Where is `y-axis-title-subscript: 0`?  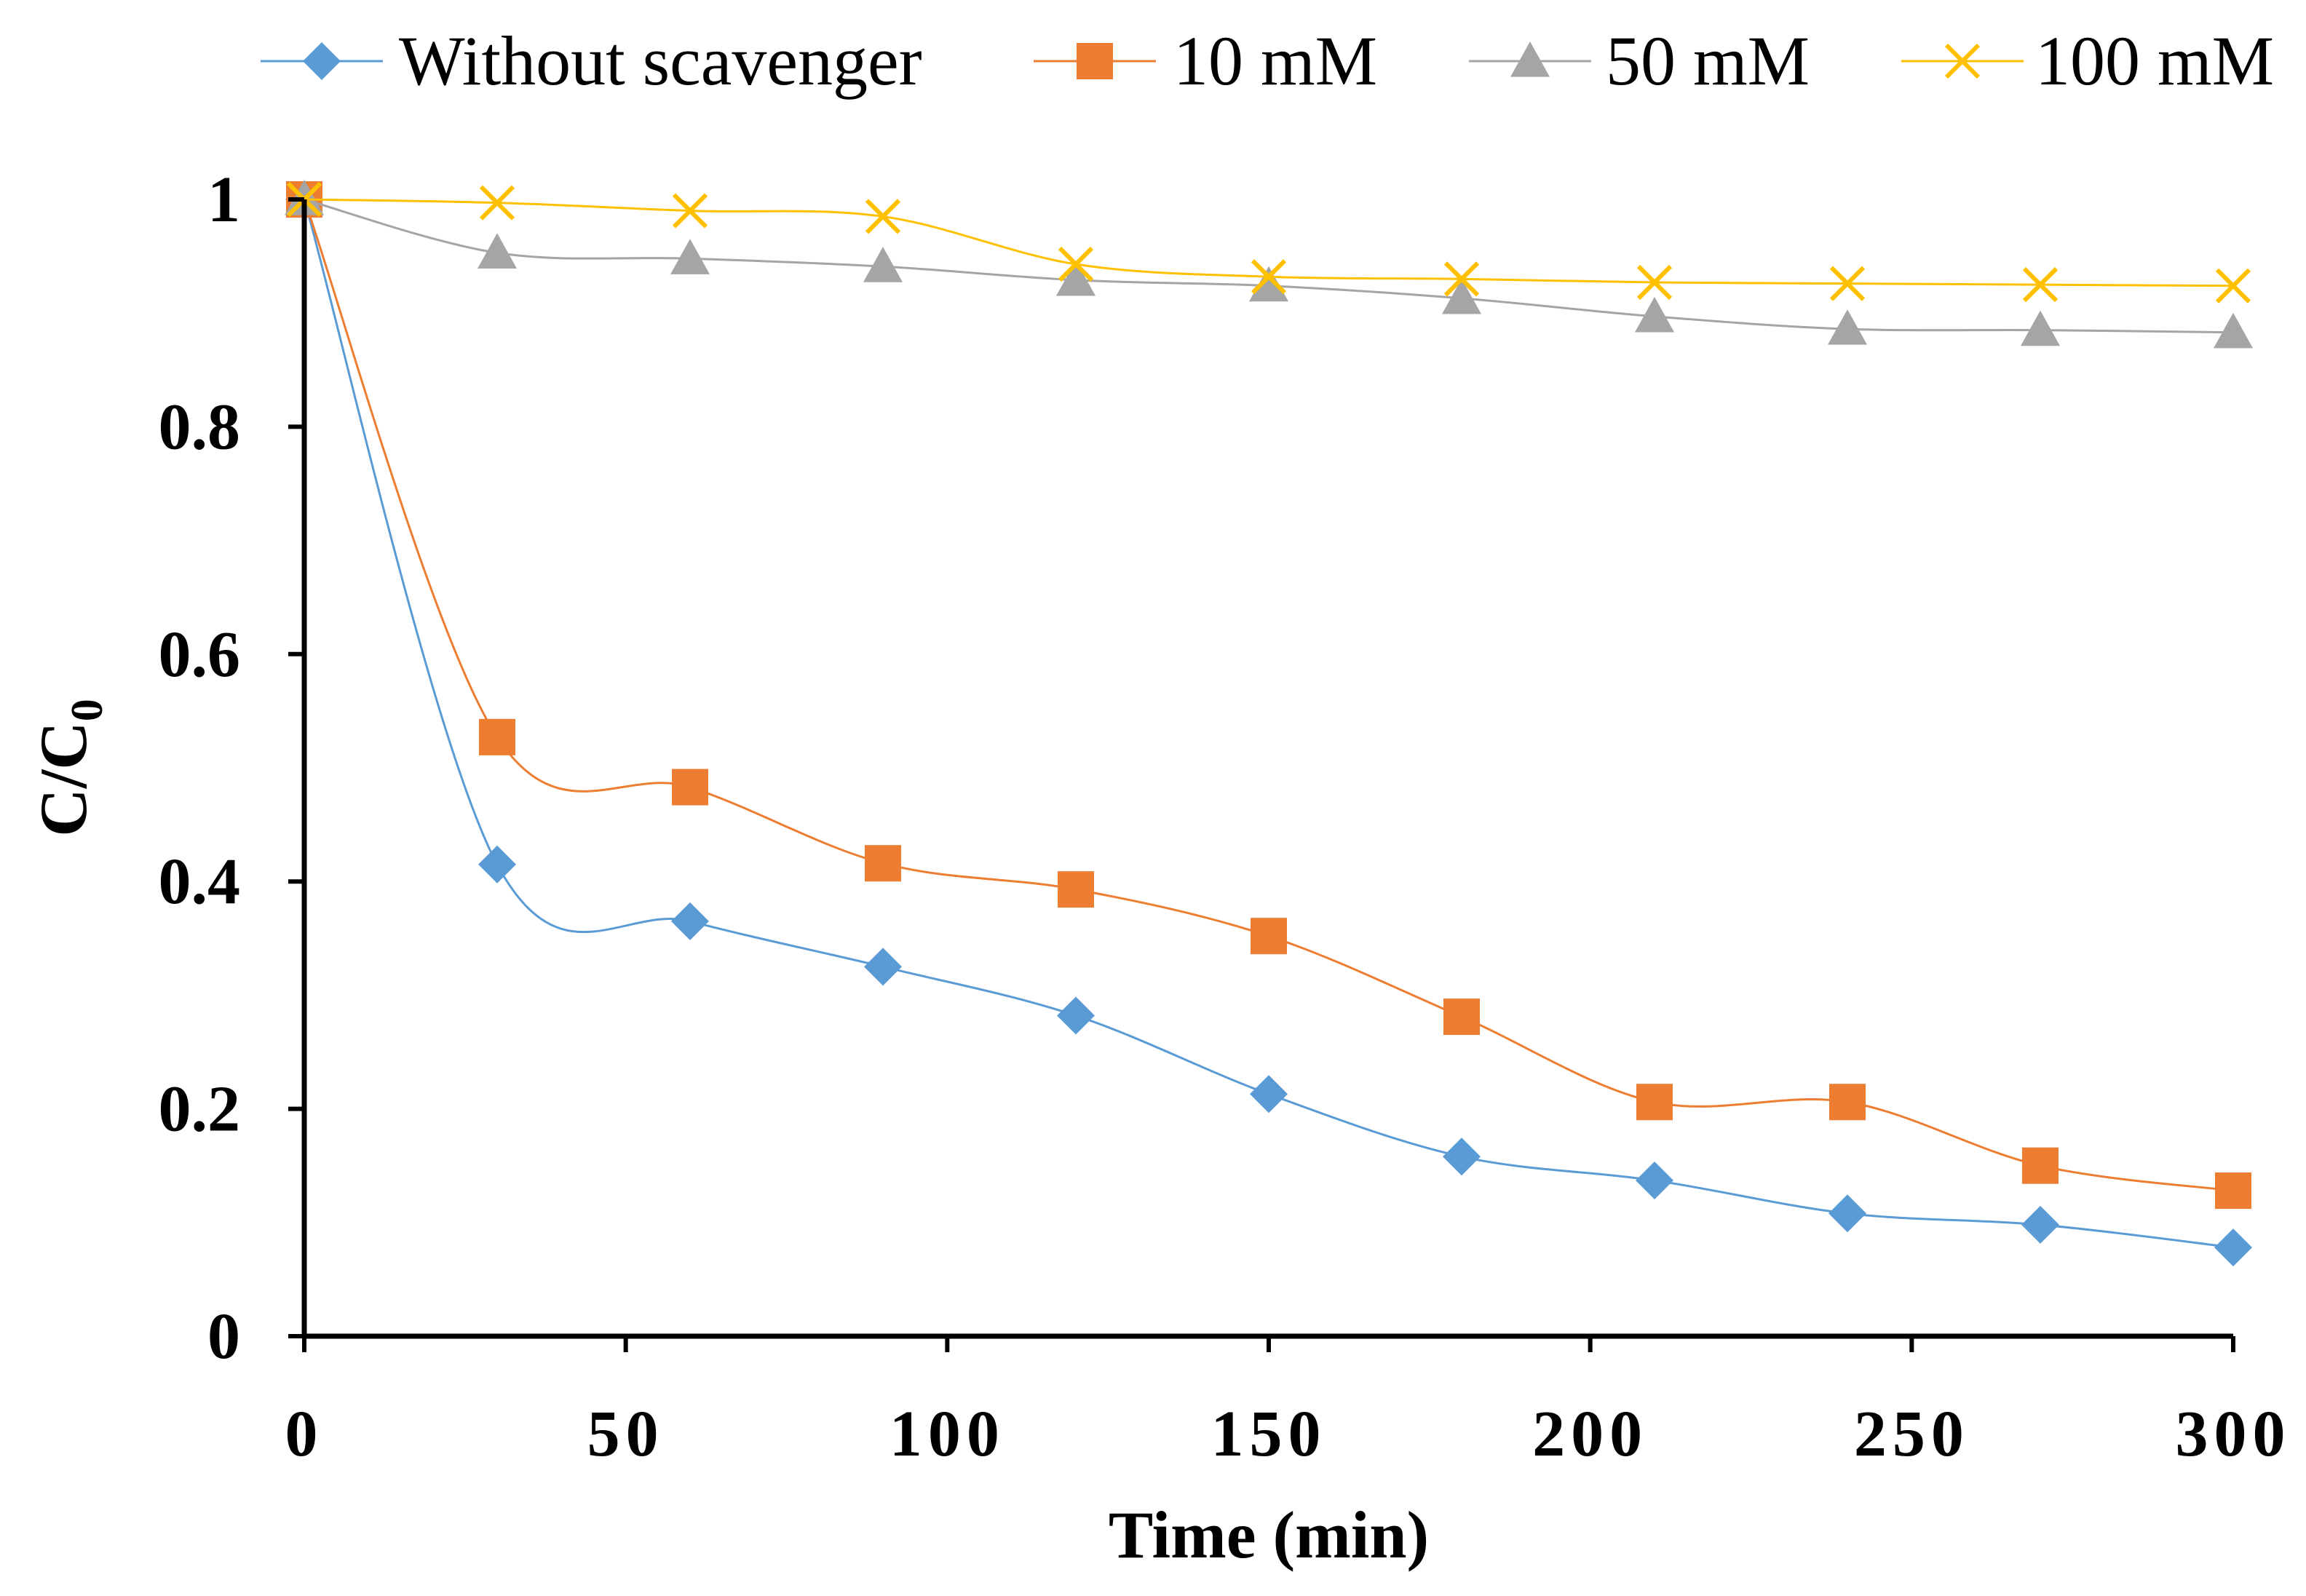
y-axis-title-subscript: 0 is located at coordinates (87, 710).